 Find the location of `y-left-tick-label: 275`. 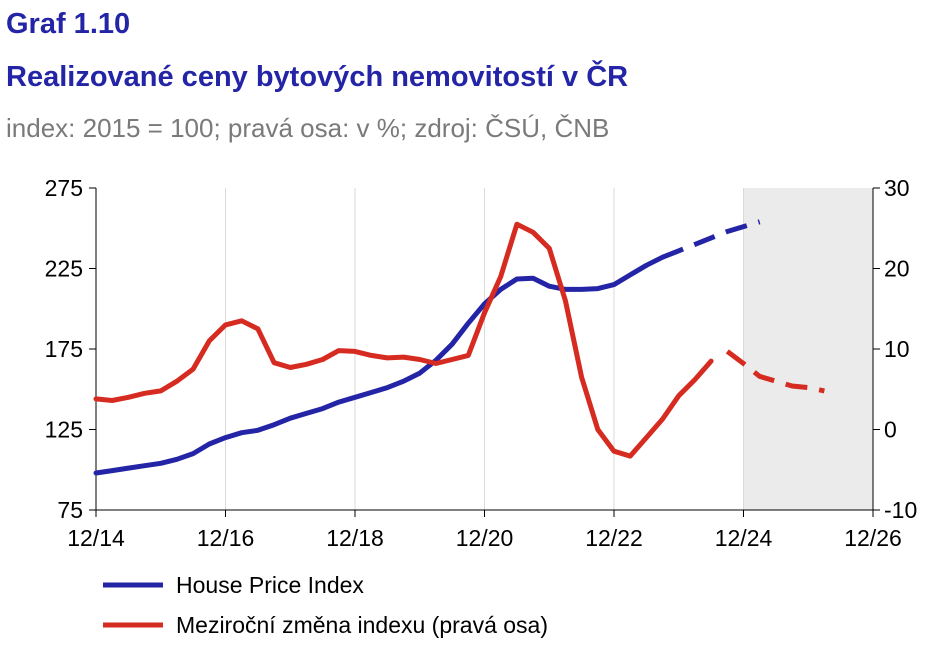

y-left-tick-label: 275 is located at coordinates (64, 188).